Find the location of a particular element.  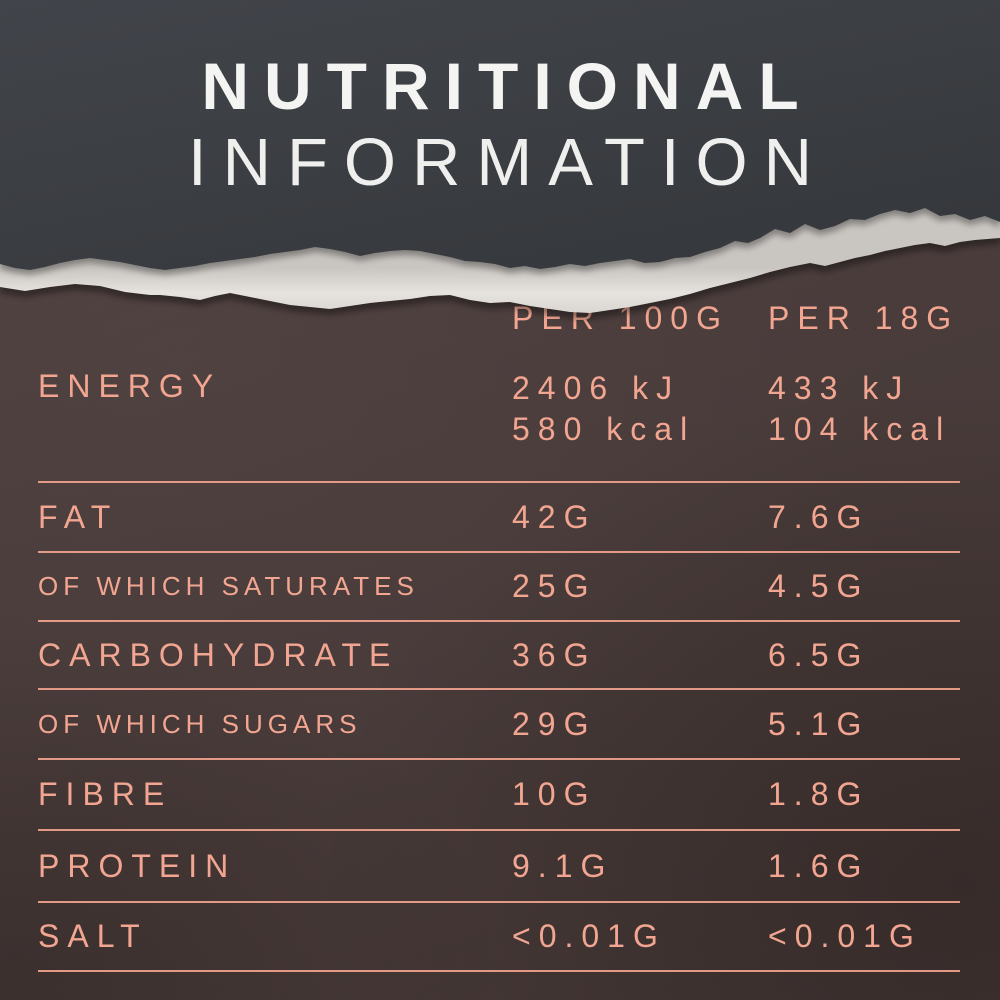

table-row-sugars: OF WHICH SUGARS 29G 5.1G is located at coordinates (499, 725).